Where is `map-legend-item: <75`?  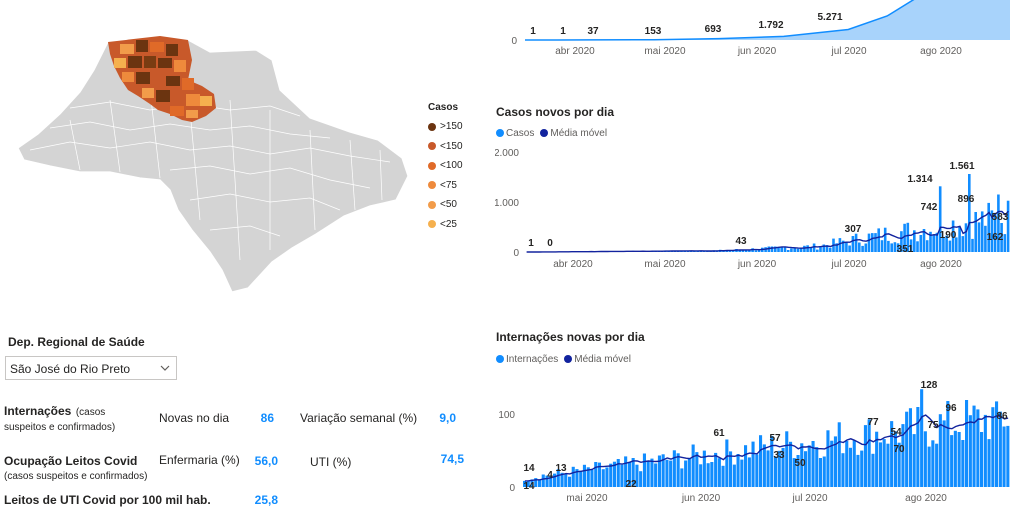 map-legend-item: <75 is located at coordinates (458, 186).